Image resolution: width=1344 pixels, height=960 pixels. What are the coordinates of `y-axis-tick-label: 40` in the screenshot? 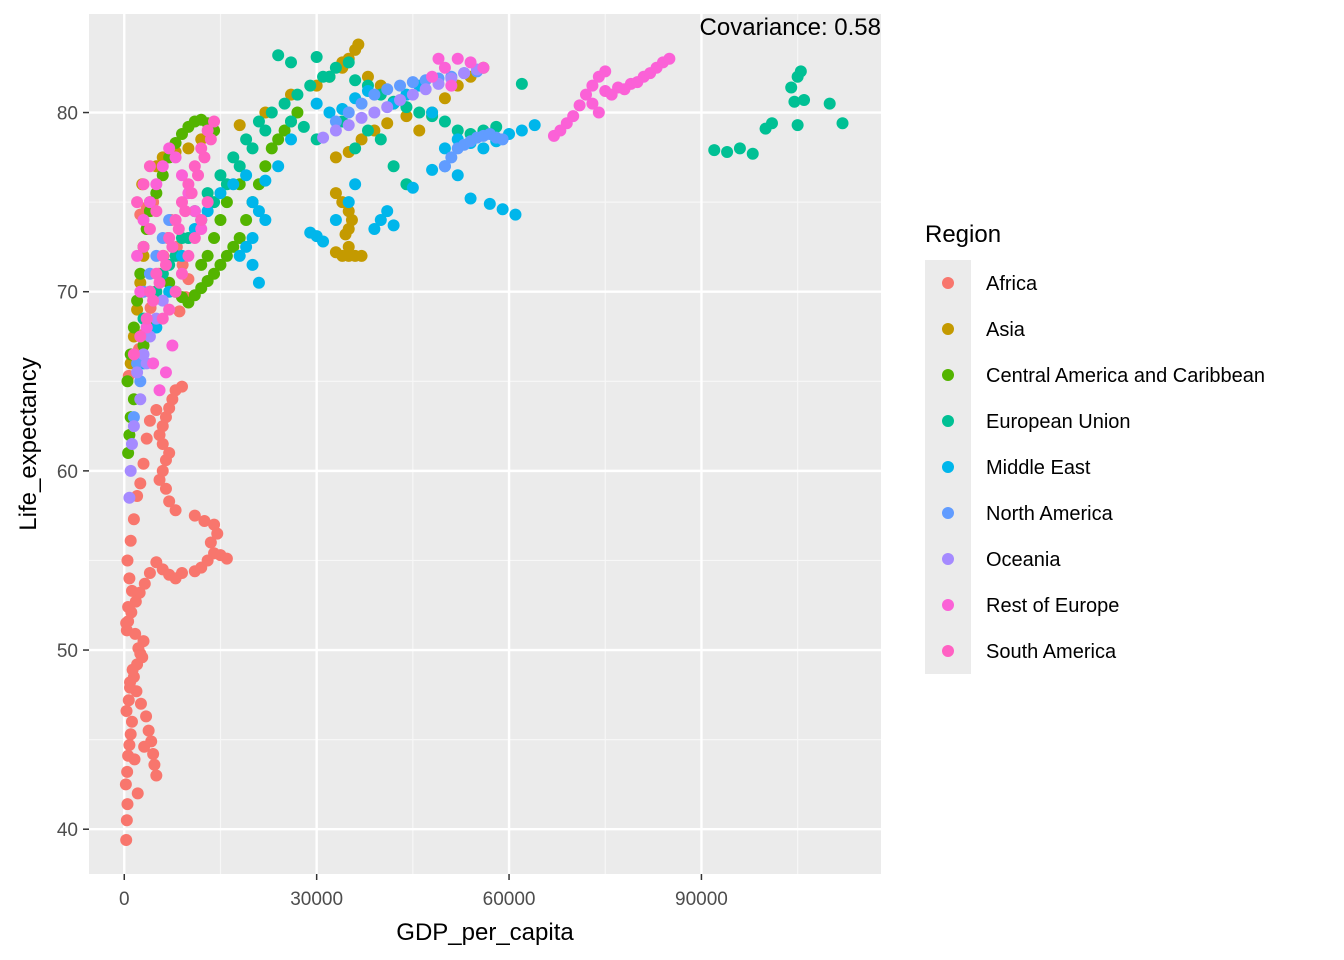 It's located at (67, 830).